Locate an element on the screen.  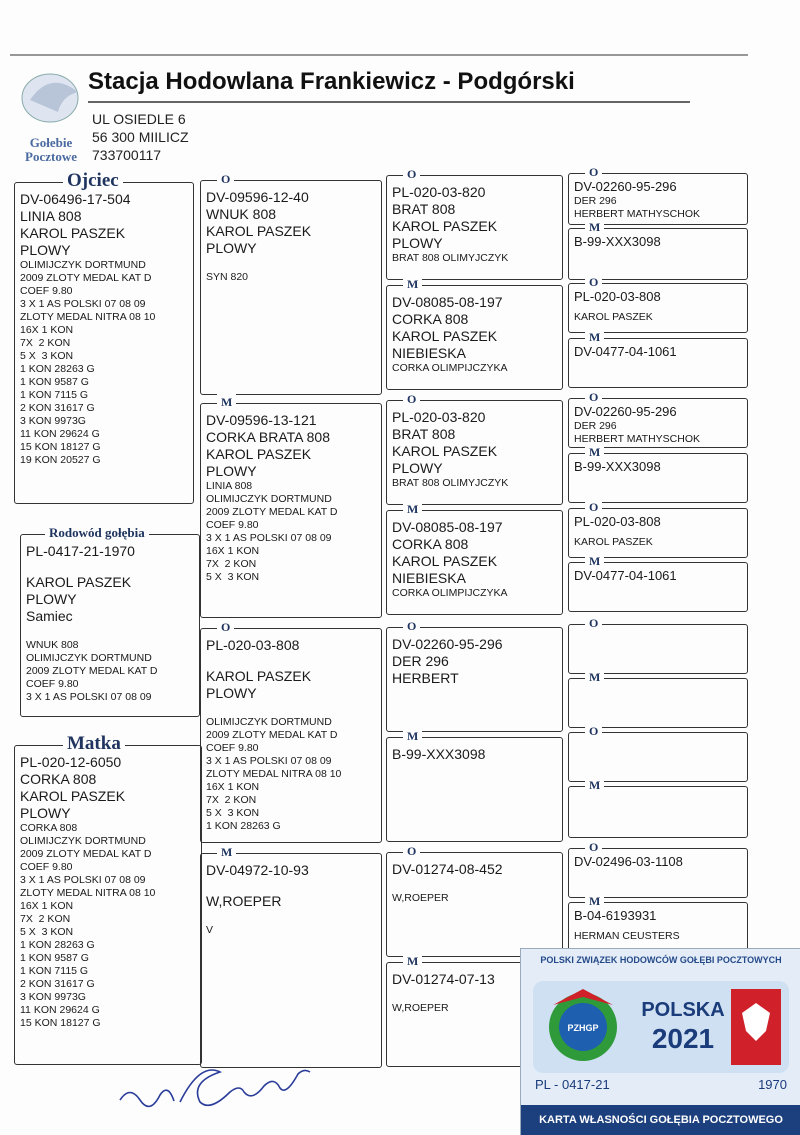
ring-line: DV-0477-04-1061 is located at coordinates (625, 575).